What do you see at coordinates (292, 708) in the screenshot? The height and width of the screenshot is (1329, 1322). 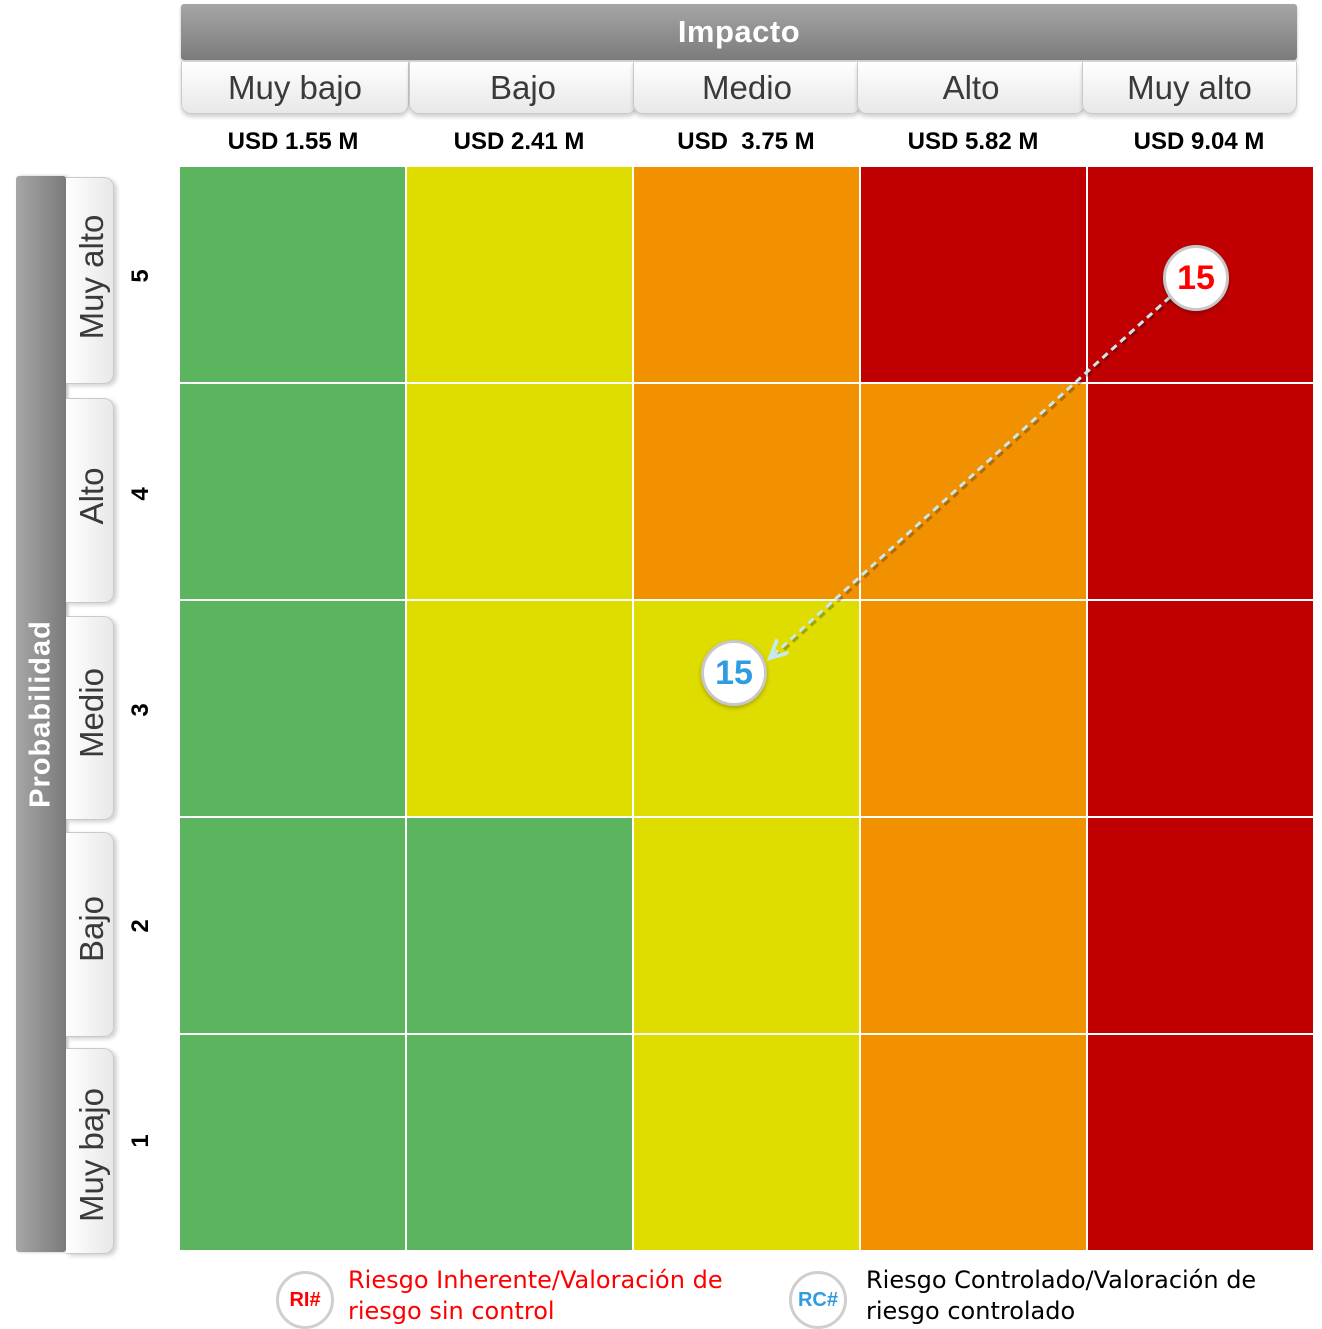 I see `matrix-cell-p3-i1` at bounding box center [292, 708].